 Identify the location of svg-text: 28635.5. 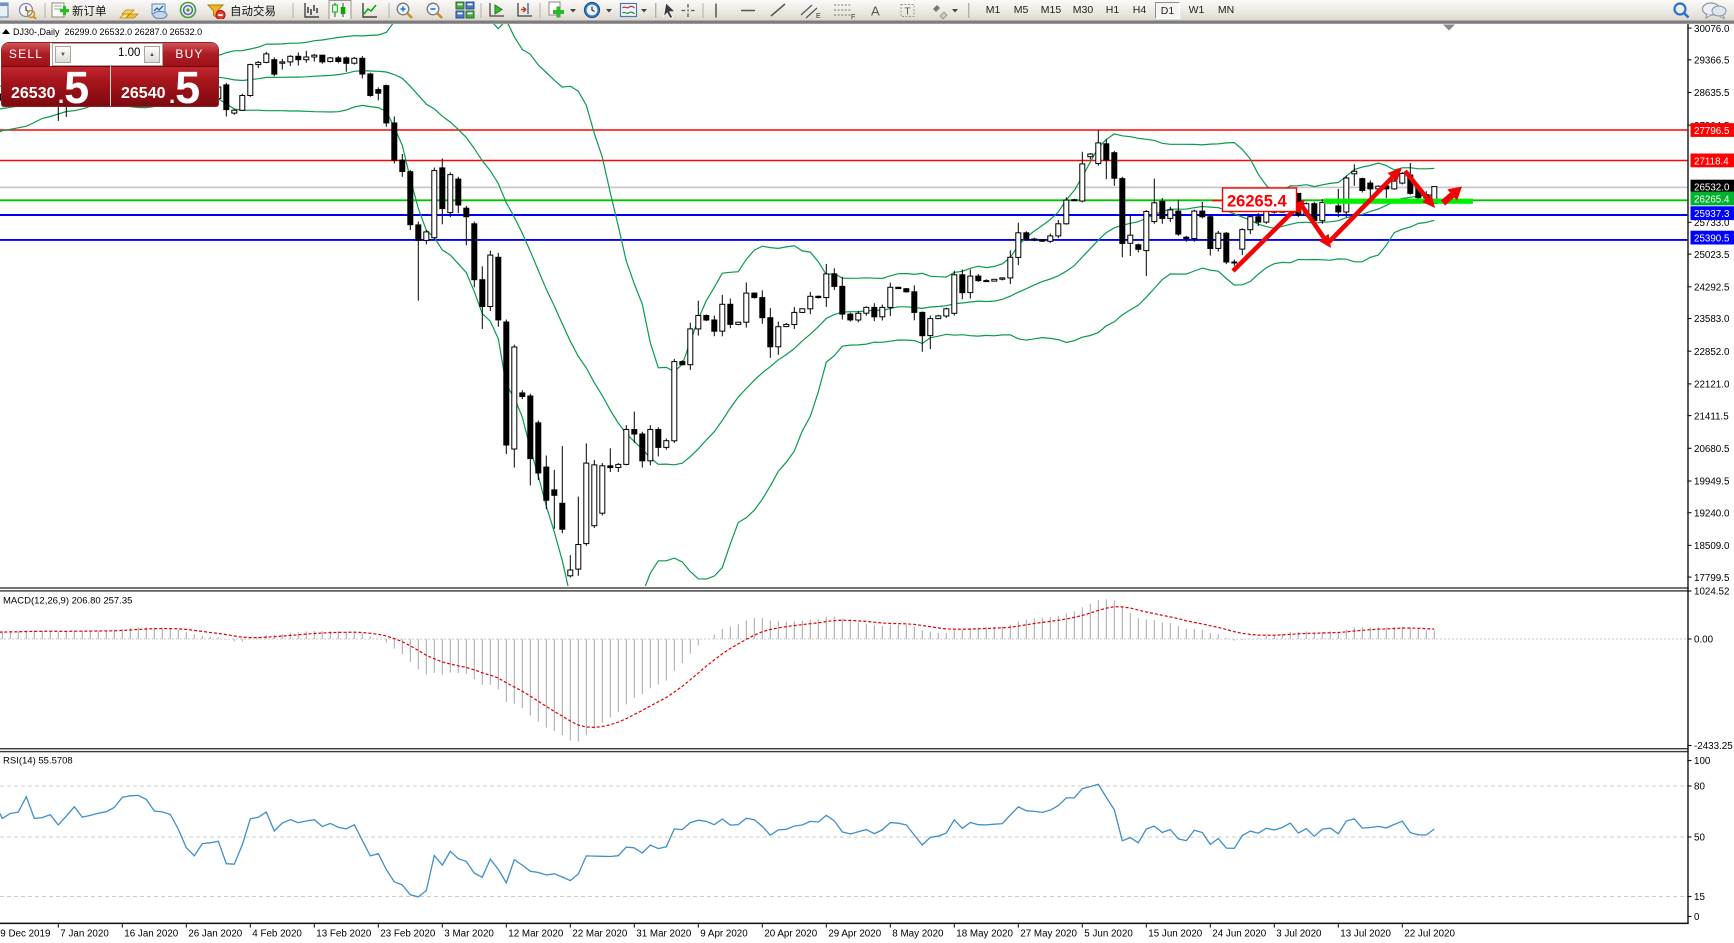
(1712, 93).